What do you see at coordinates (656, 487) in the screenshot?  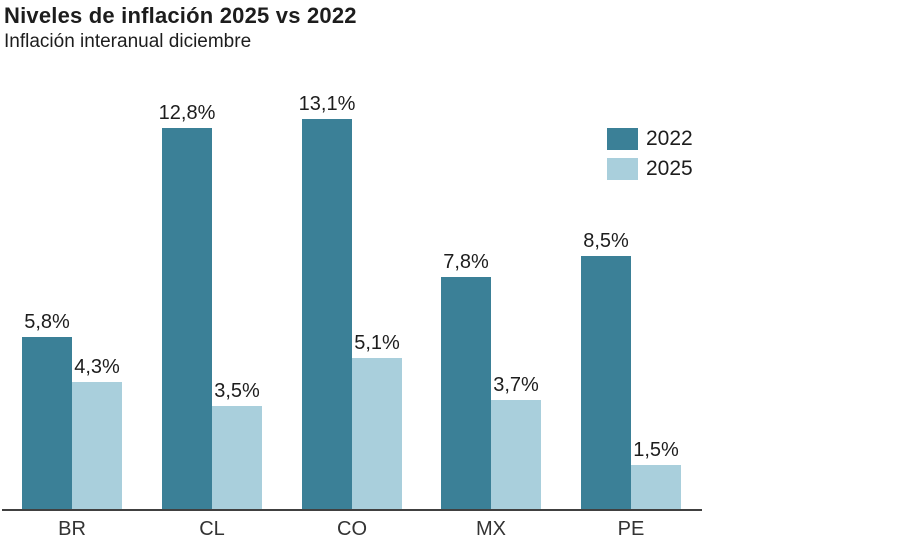 I see `bar-pe-2025` at bounding box center [656, 487].